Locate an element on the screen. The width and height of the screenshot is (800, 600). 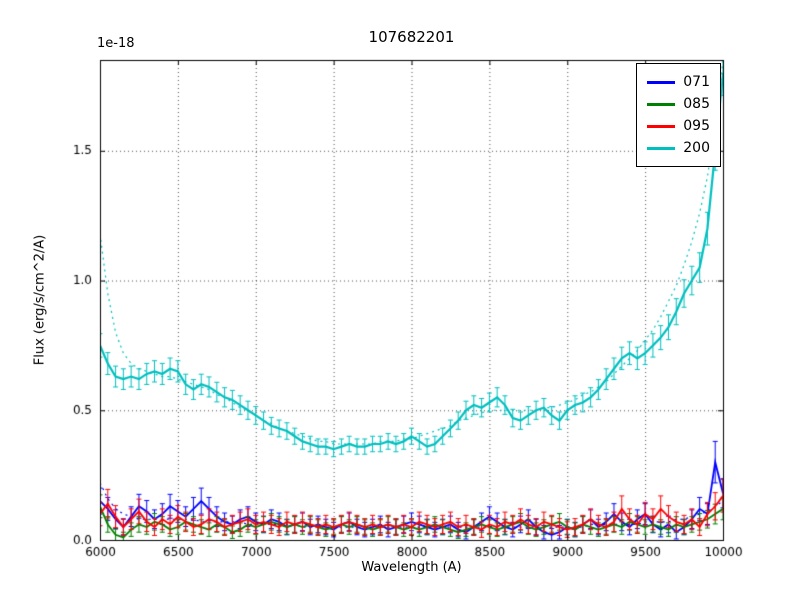
legend-item-label: 085 is located at coordinates (696, 104).